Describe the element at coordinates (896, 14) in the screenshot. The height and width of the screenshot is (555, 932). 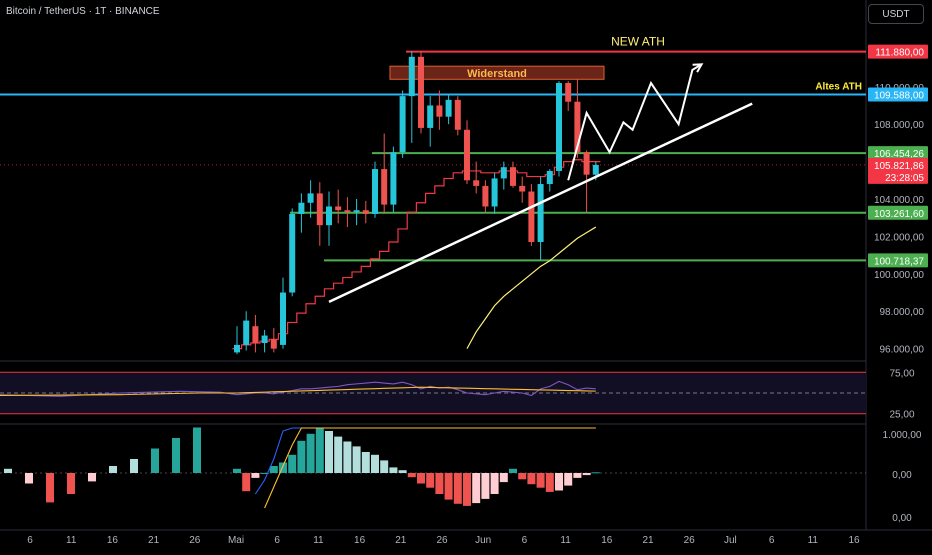
I see `currency-selector: USDT` at that location.